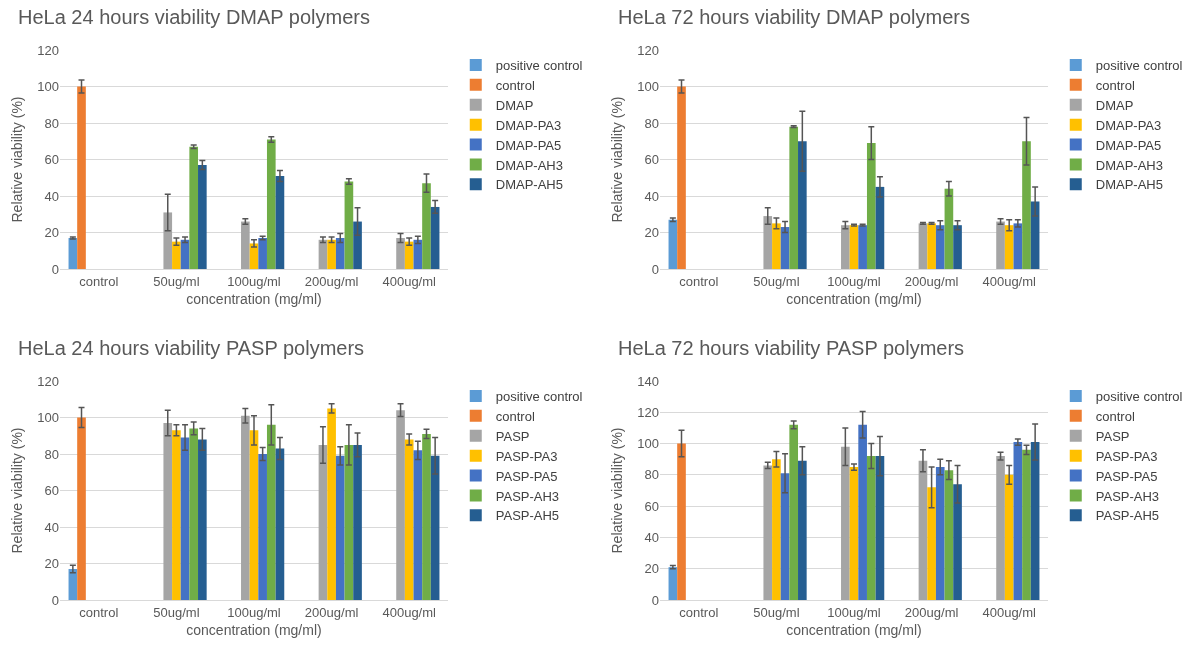 The image size is (1200, 663). I want to click on y-tick-label: 140, so click(648, 381).